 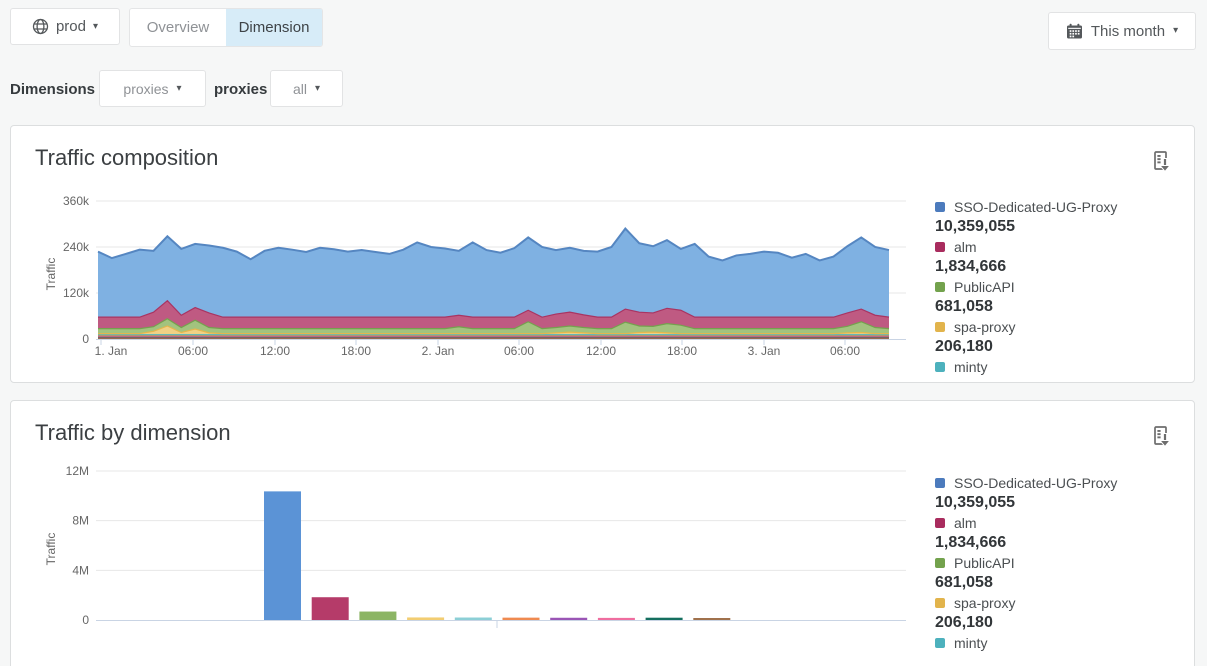 What do you see at coordinates (1128, 31) in the screenshot?
I see `date-range-label: This month` at bounding box center [1128, 31].